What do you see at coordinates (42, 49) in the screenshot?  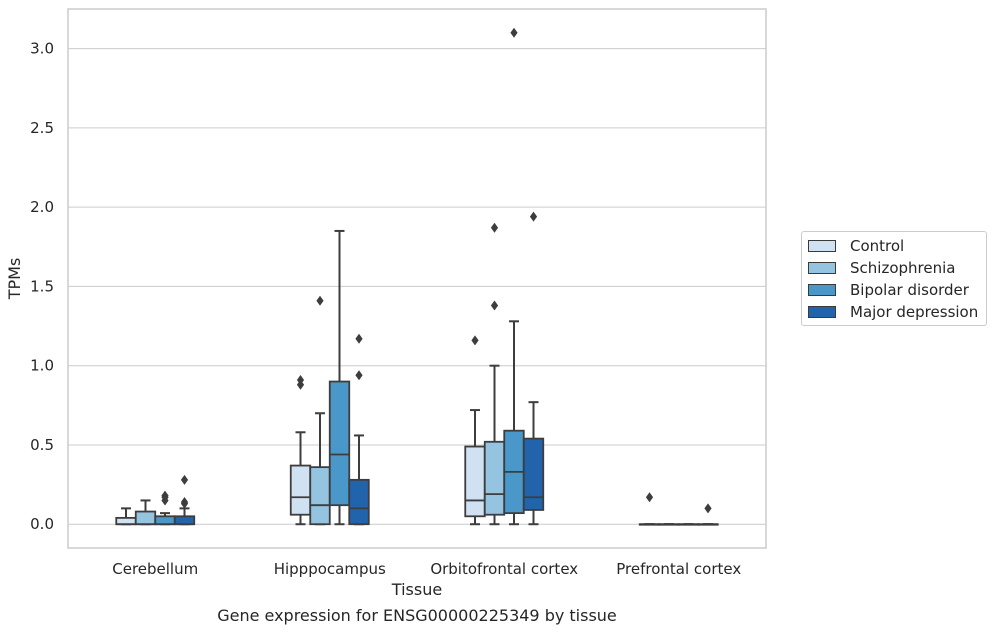 I see `y-tick-label: 3.0` at bounding box center [42, 49].